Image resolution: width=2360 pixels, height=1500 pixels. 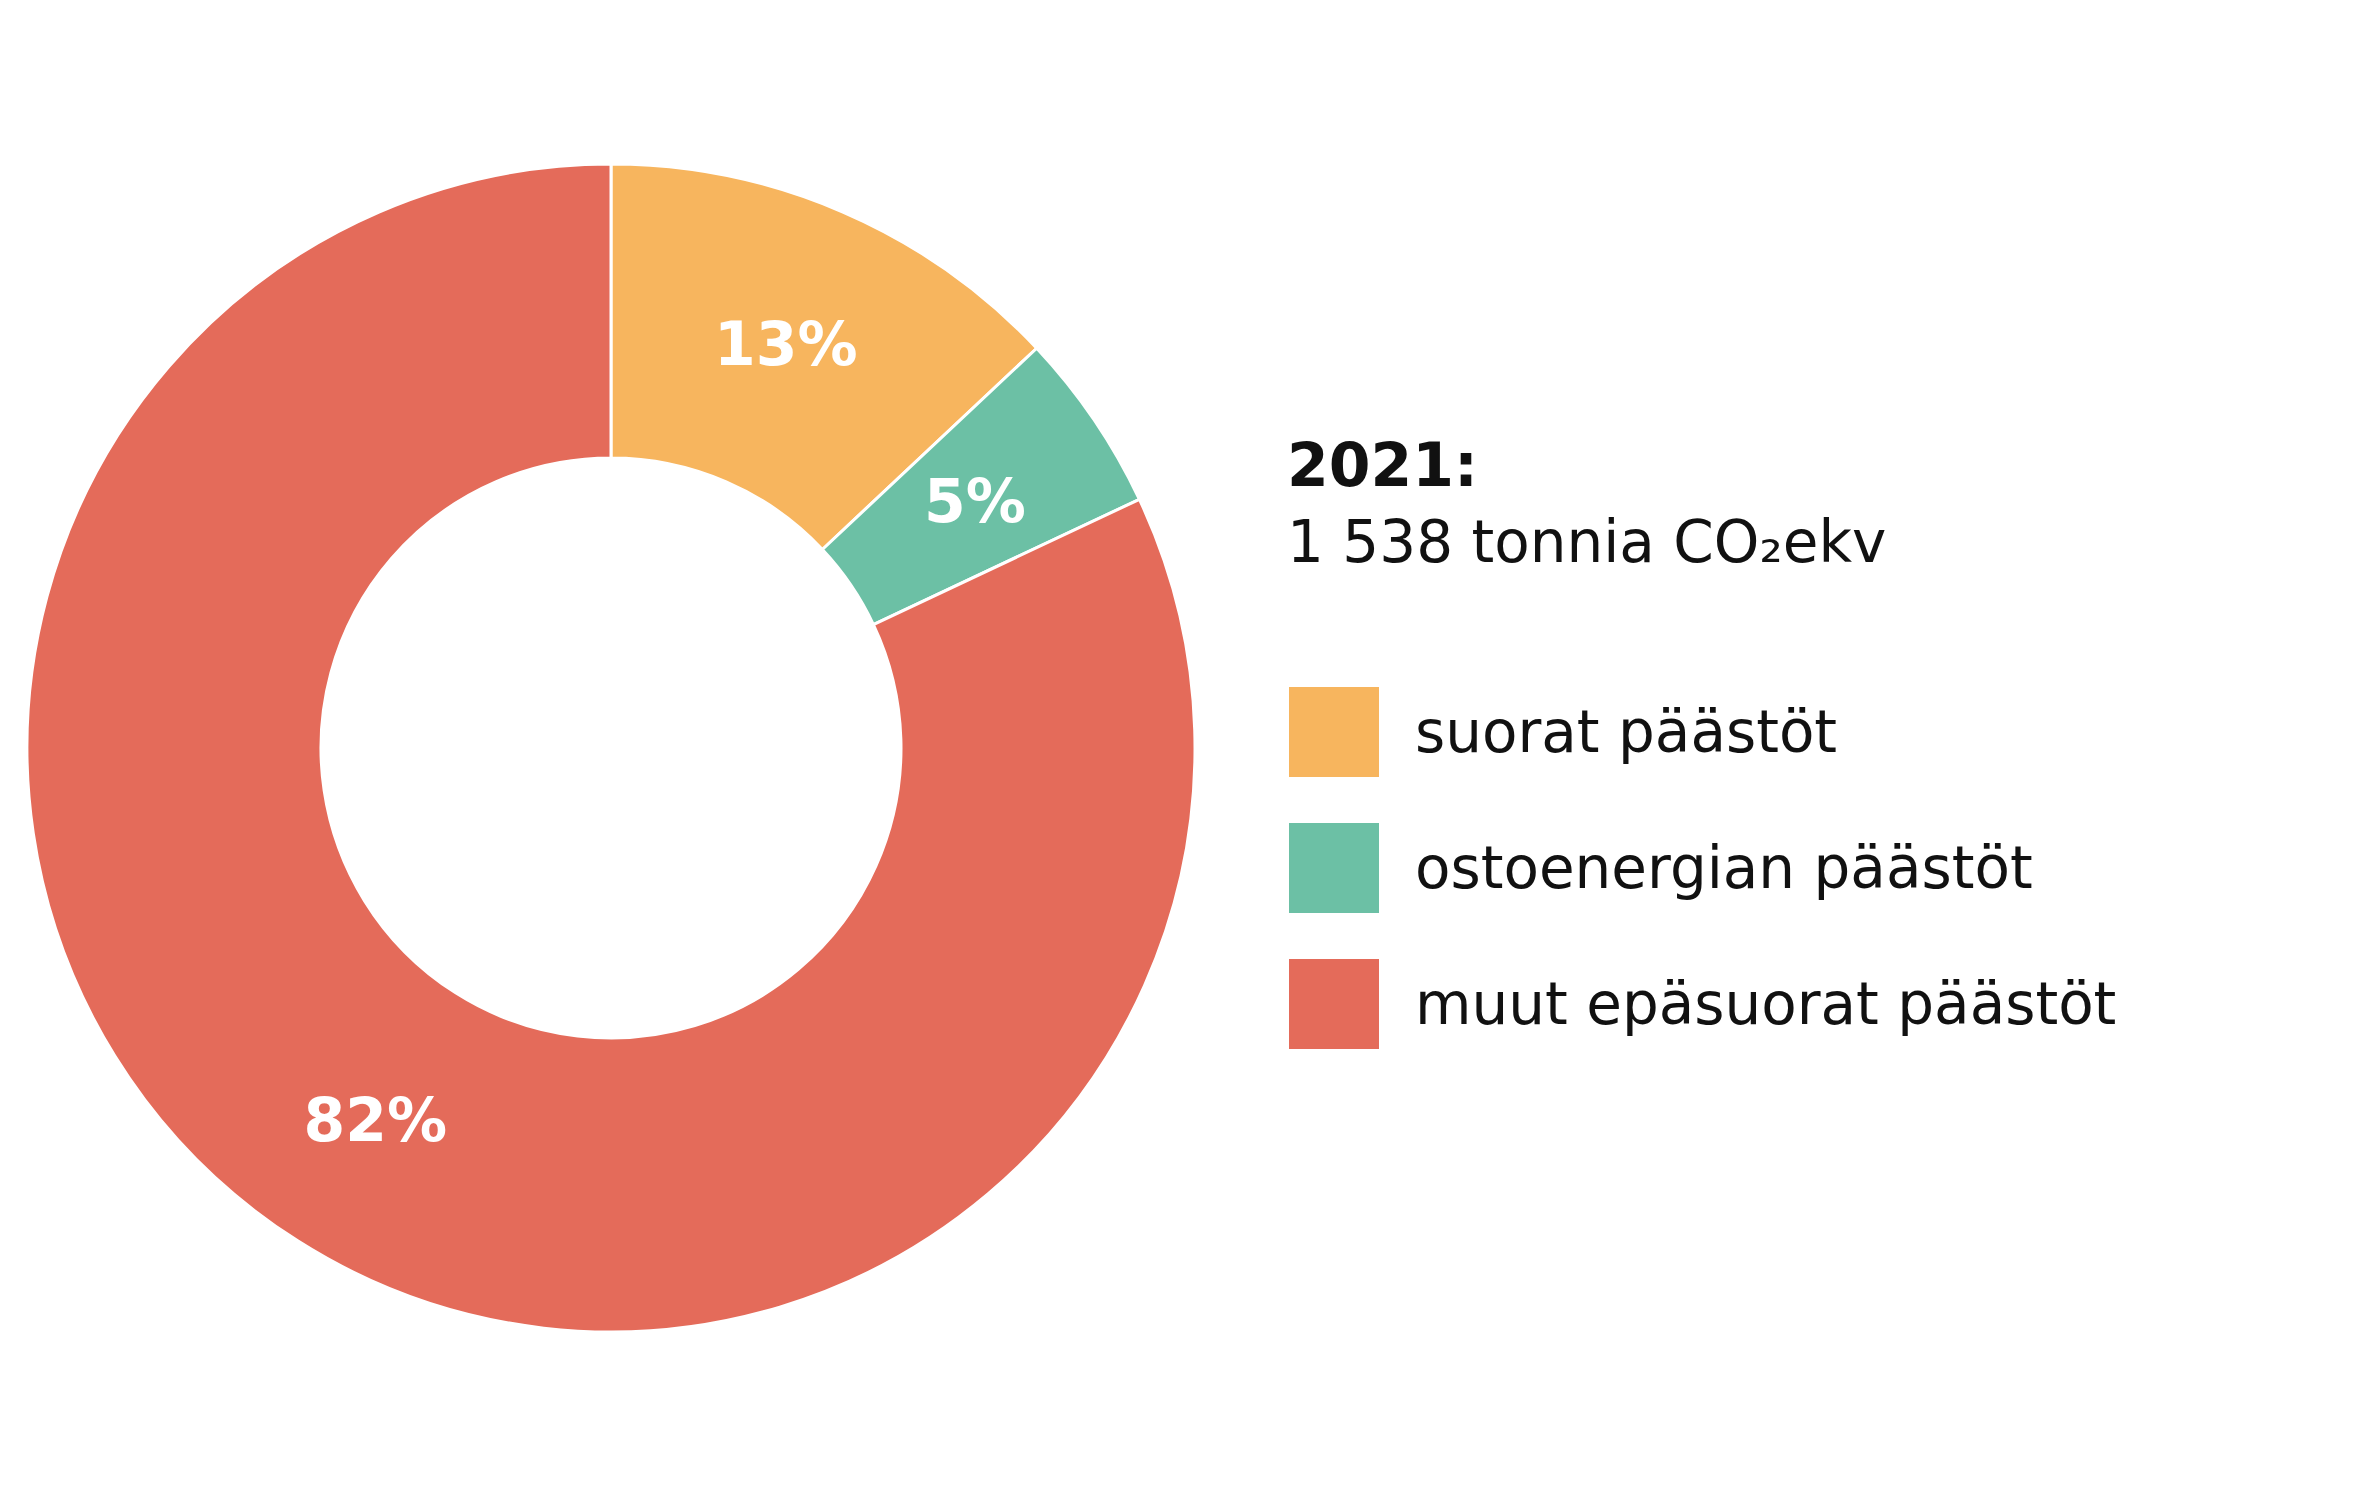 I want to click on data-label: 13%, so click(x=785, y=344).